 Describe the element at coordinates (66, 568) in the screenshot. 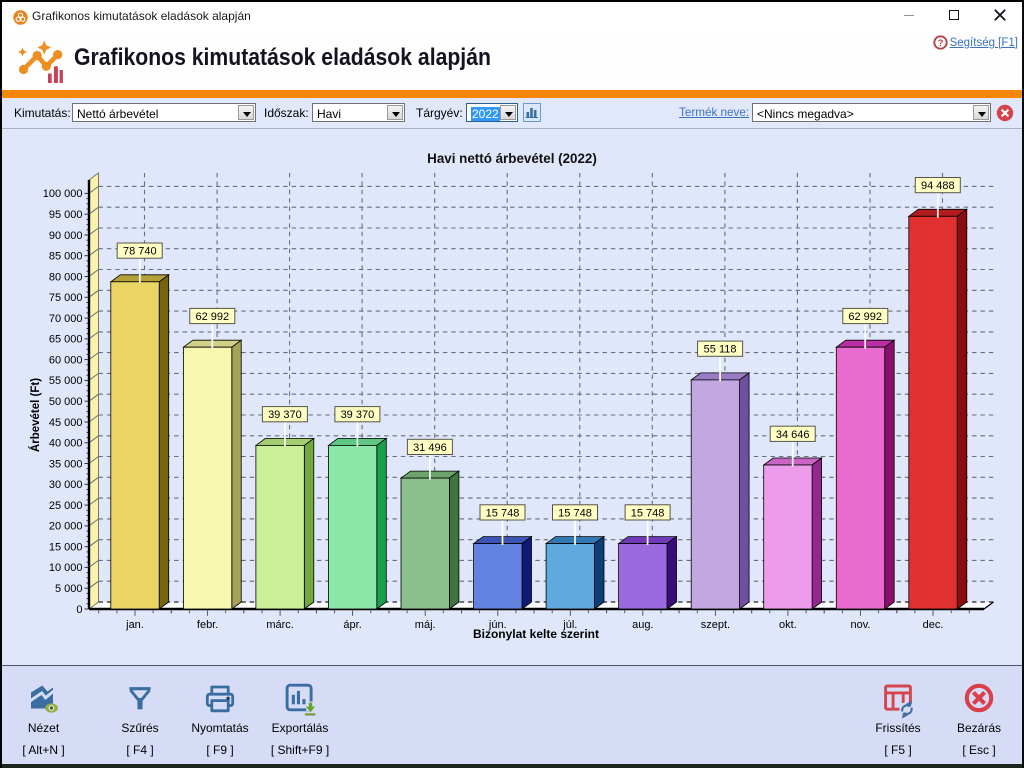

I see `svg-text: 10 000` at that location.